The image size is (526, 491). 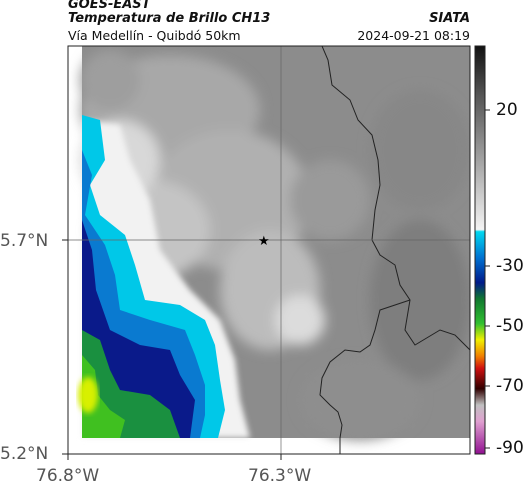 I want to click on y-tick-label: 5.2°N, so click(x=24, y=454).